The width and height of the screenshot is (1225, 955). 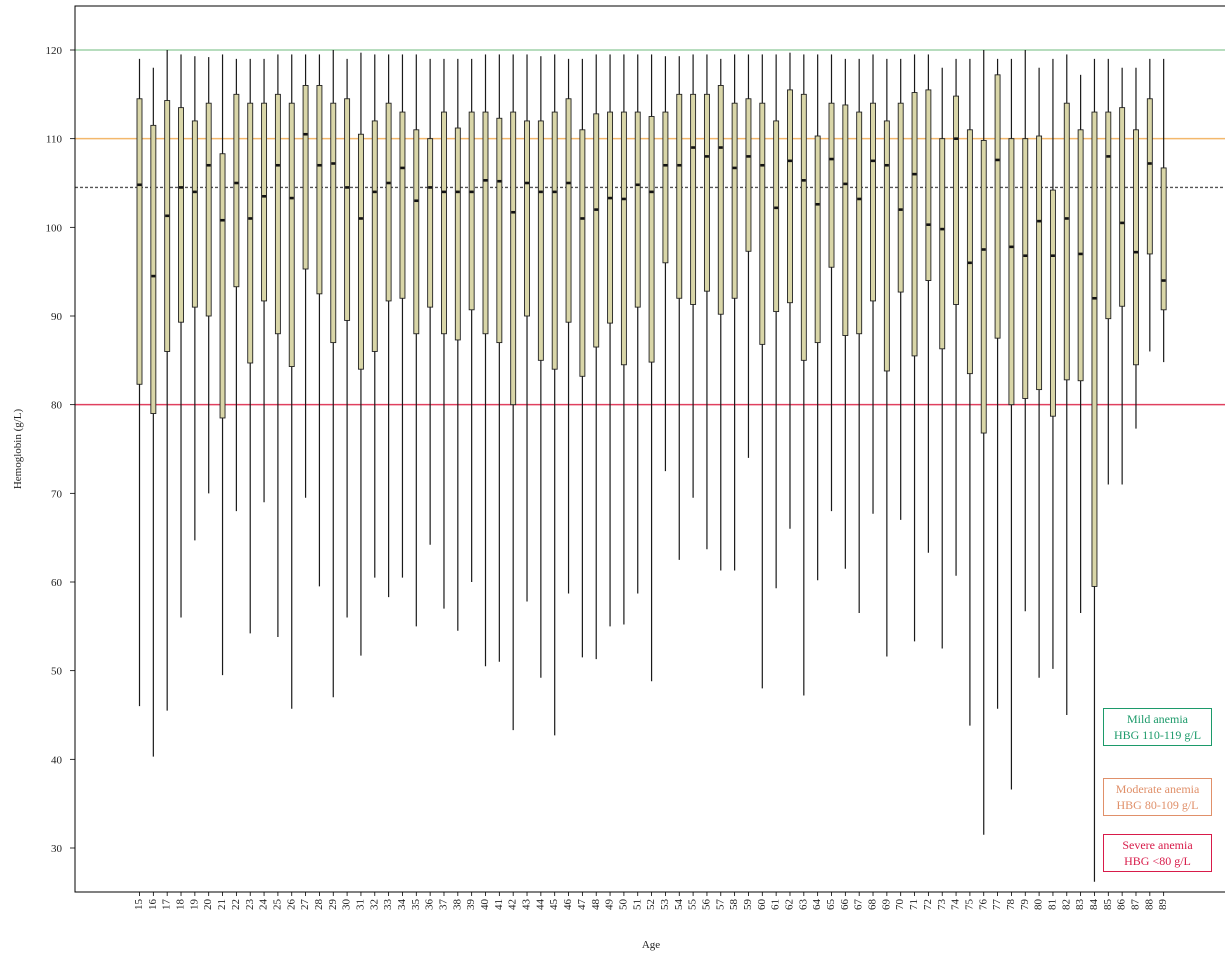 What do you see at coordinates (651, 945) in the screenshot?
I see `x-axis-title: Age` at bounding box center [651, 945].